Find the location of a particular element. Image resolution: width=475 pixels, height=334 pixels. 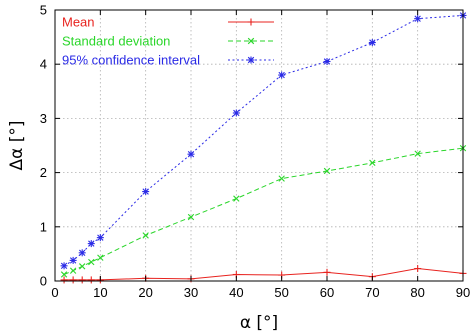

x-tick-label: 60 is located at coordinates (327, 292).